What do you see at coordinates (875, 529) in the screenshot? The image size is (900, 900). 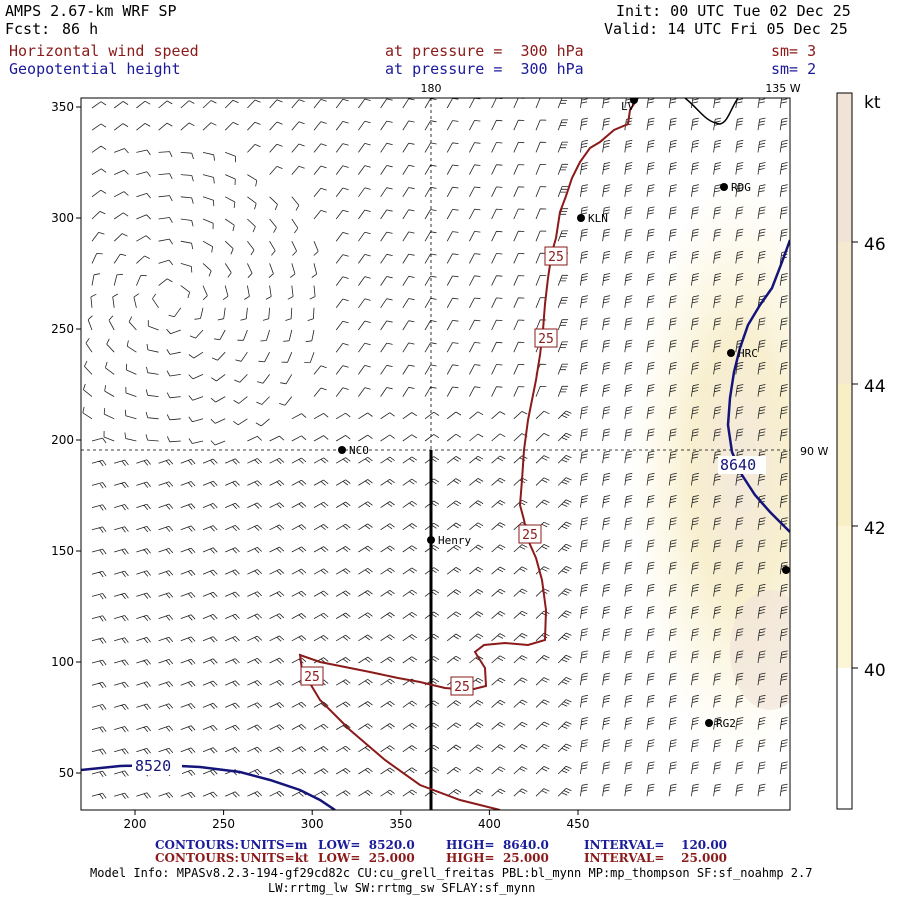 I see `colorbar-label-42: 42` at bounding box center [875, 529].